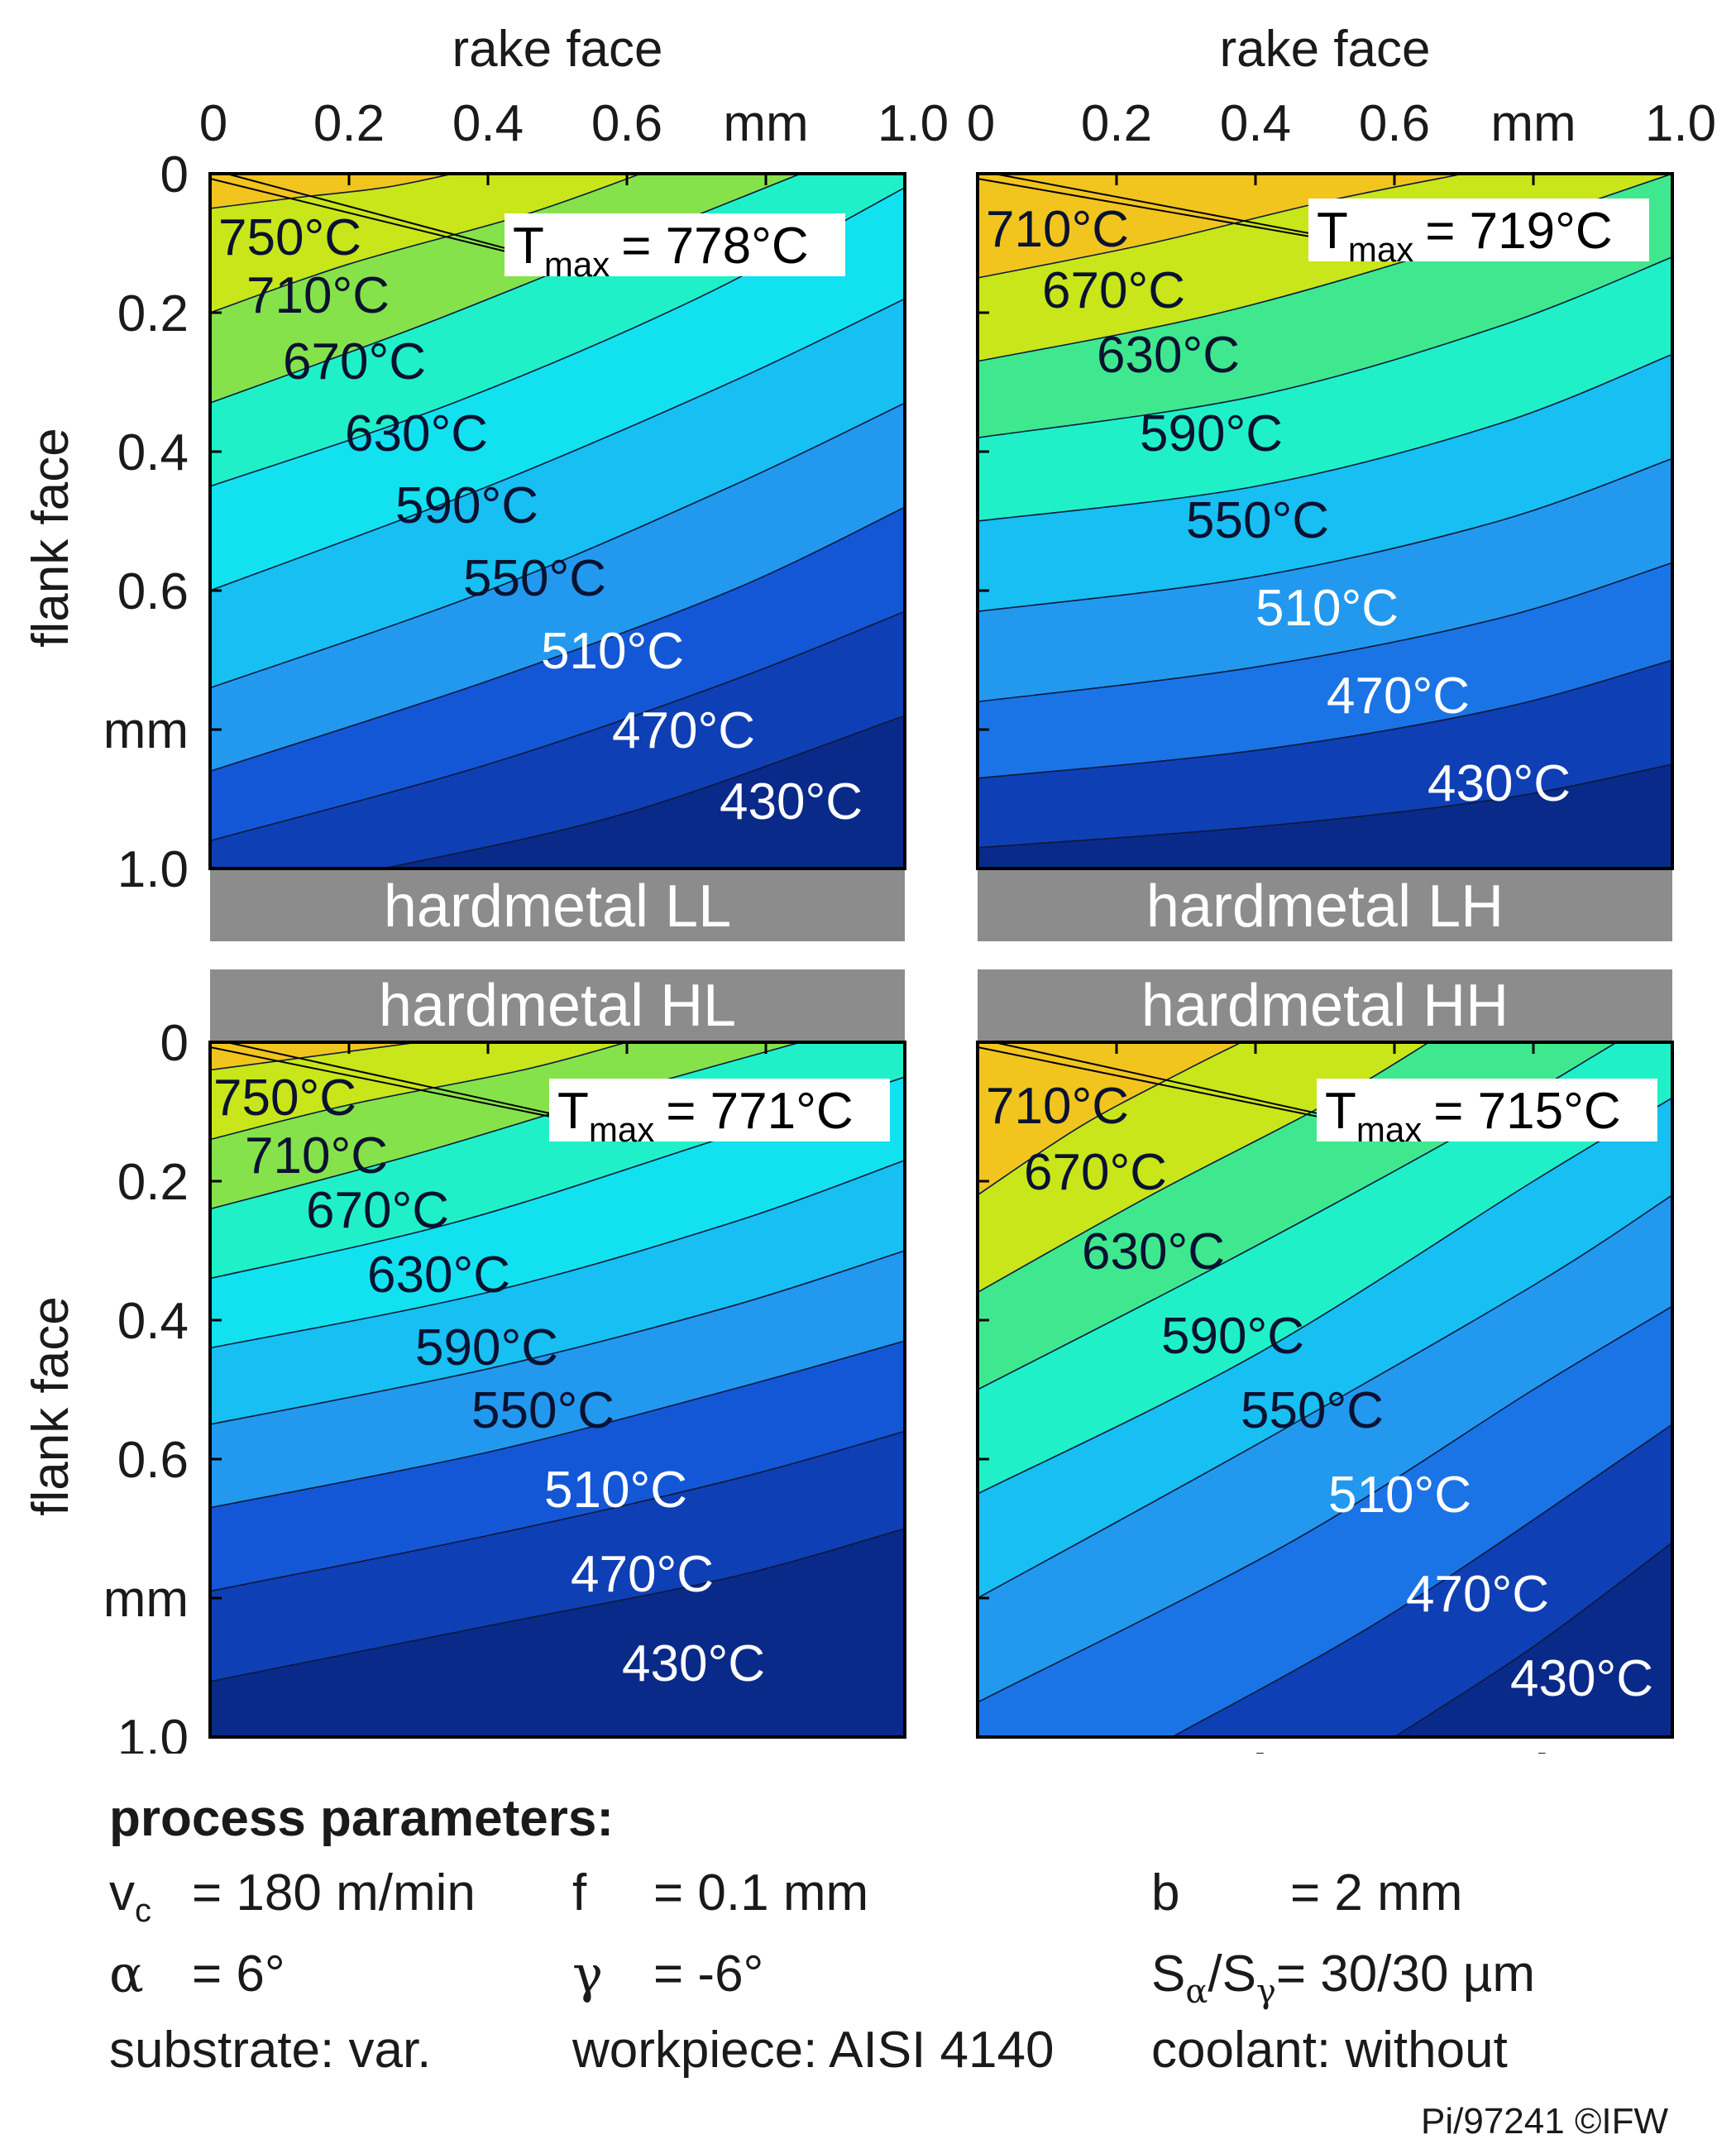  I want to click on param-s-value: = 30/30 µm, so click(1405, 1974).